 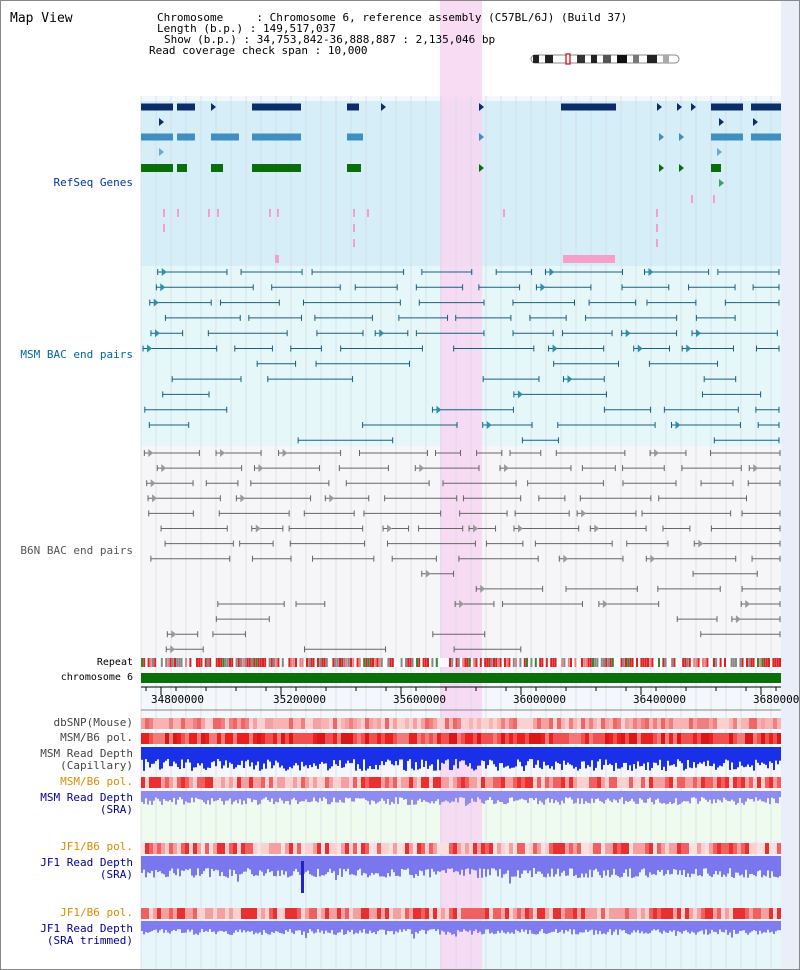 What do you see at coordinates (96, 781) in the screenshot?
I see `label-msm-b6-pol-2: MSM/B6 pol.` at bounding box center [96, 781].